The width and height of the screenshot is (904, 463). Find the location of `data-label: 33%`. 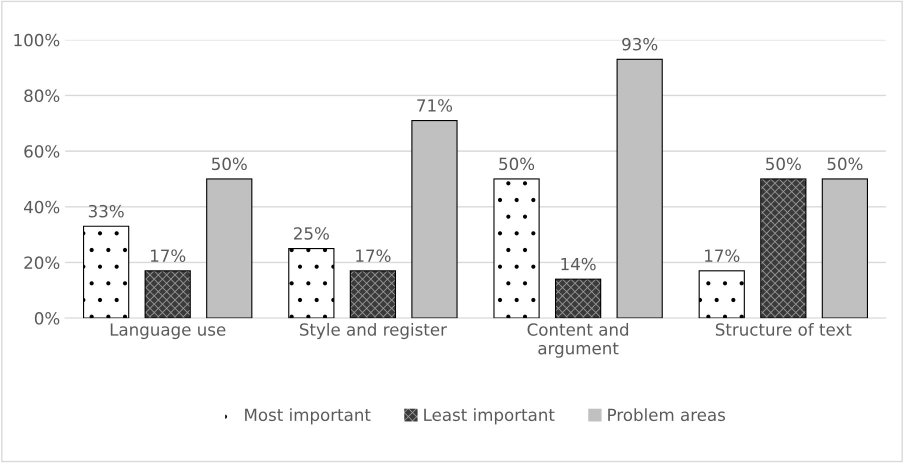

data-label: 33% is located at coordinates (106, 211).